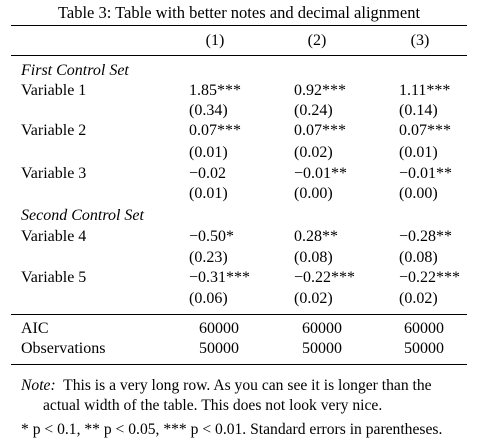 This screenshot has width=478, height=445. Describe the element at coordinates (208, 257) in the screenshot. I see `se-cell: (0.23)` at that location.